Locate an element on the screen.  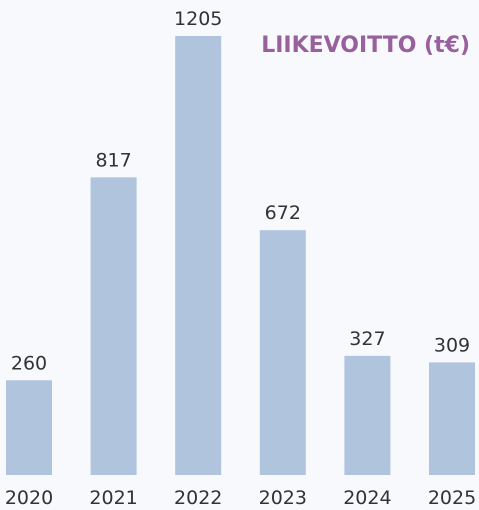
value-label: 817 is located at coordinates (113, 160).